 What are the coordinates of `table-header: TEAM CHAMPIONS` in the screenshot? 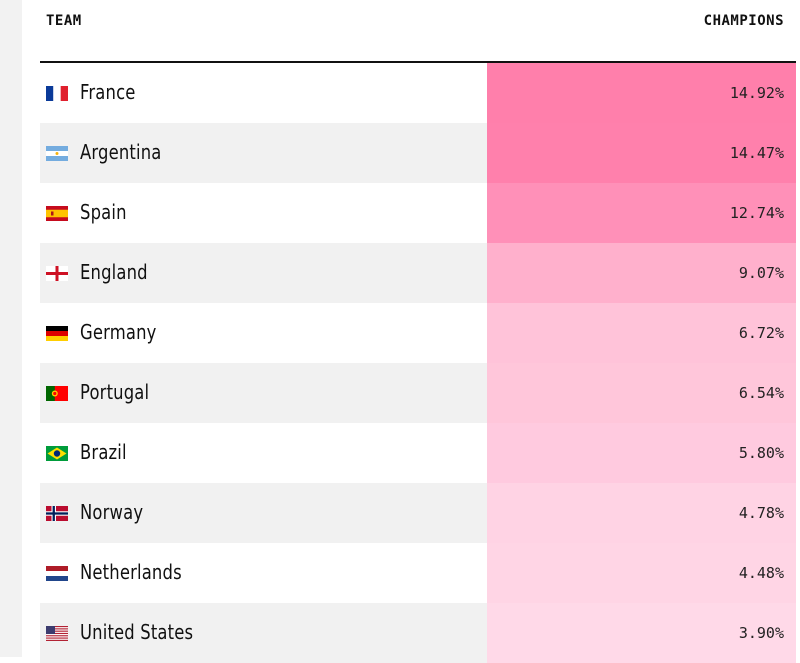 It's located at (418, 31).